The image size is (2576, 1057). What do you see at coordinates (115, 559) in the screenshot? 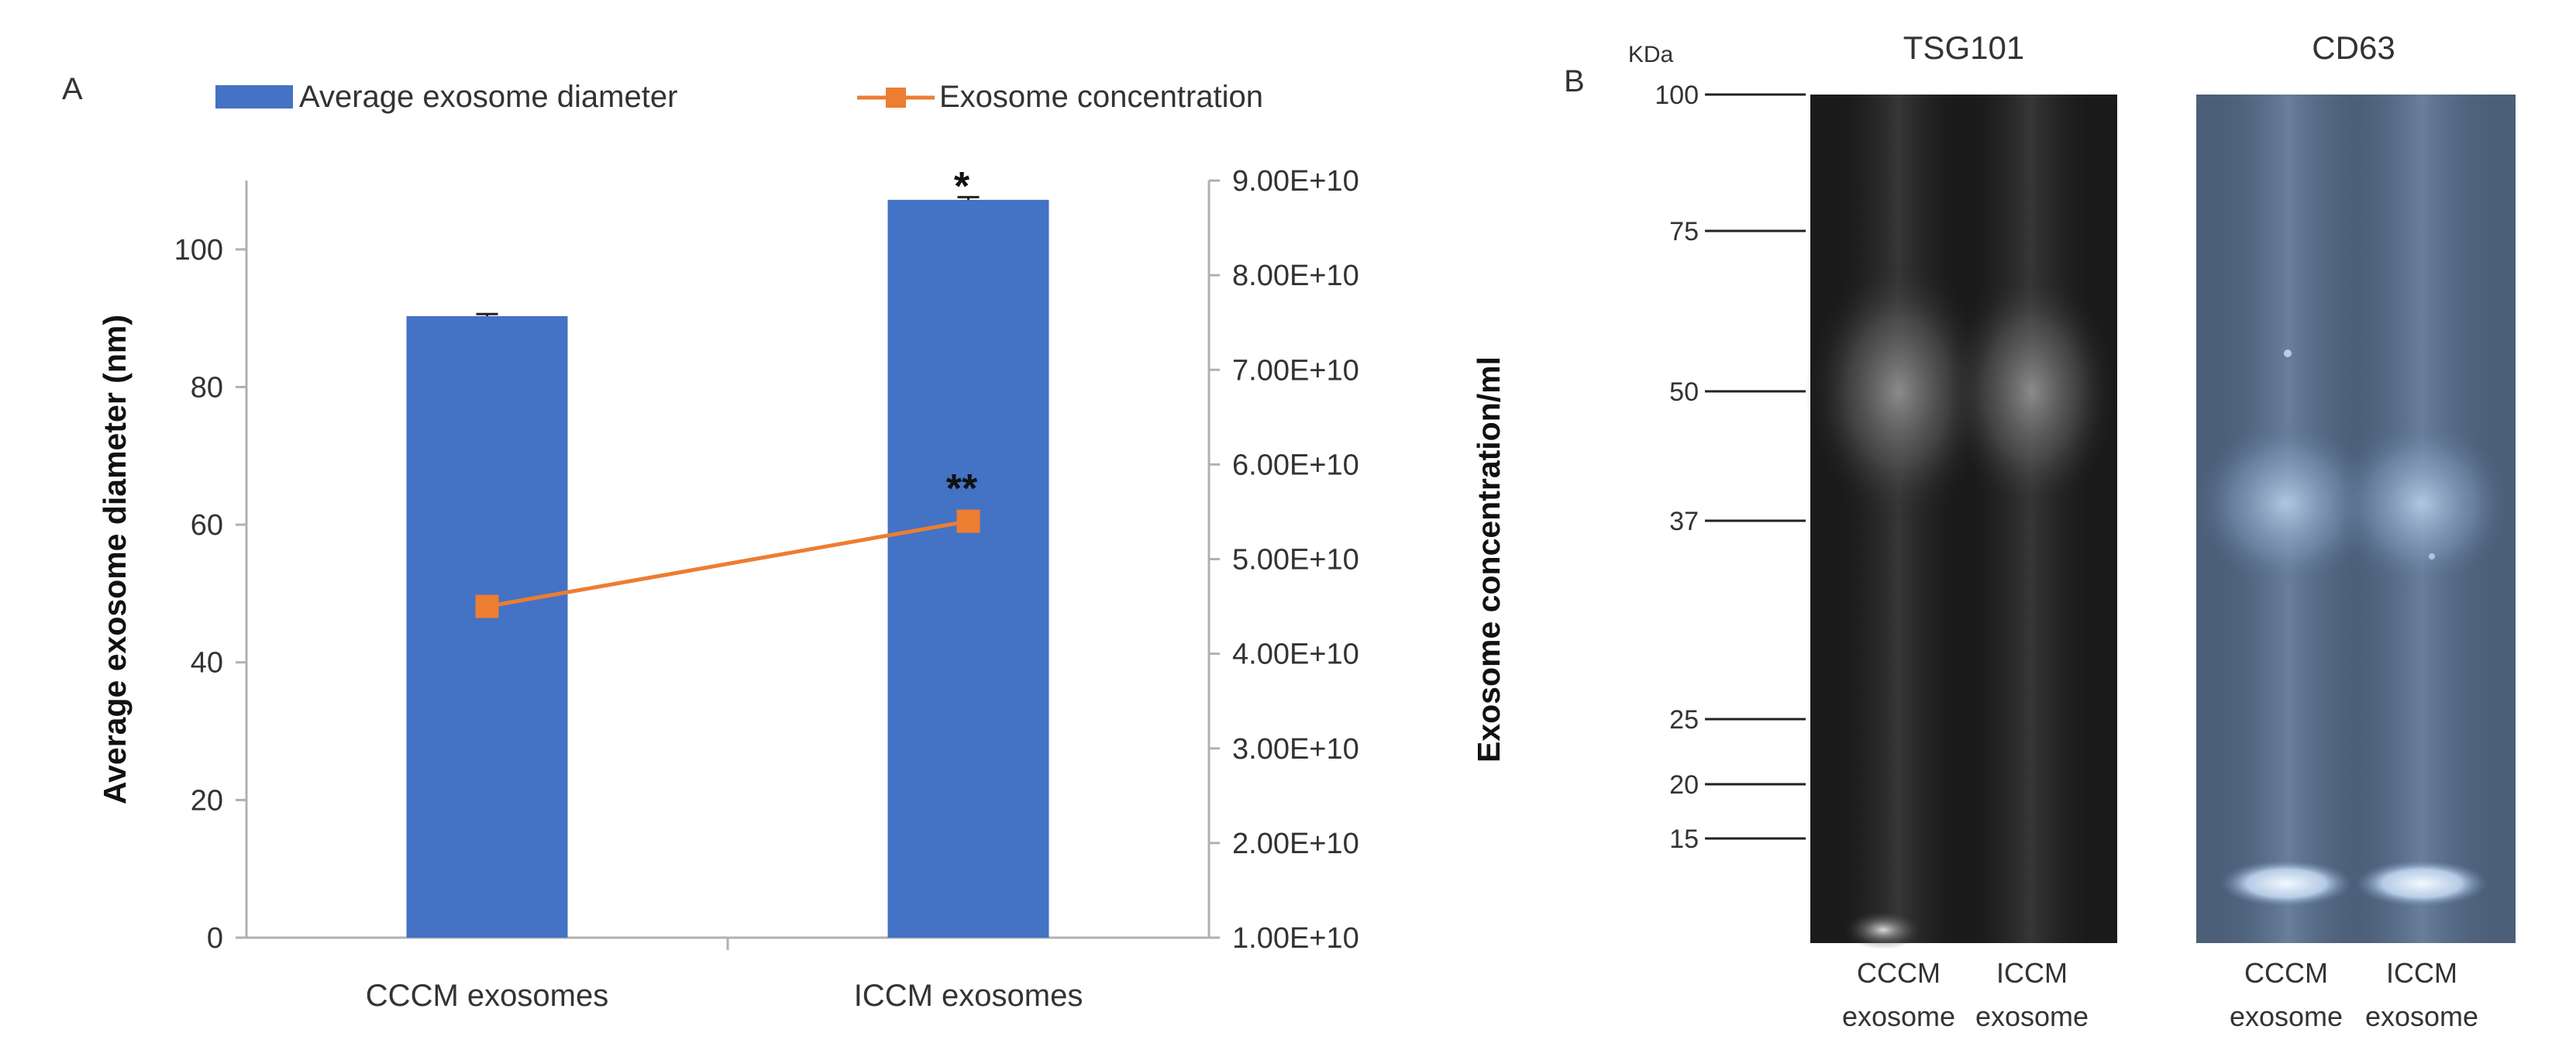
I see `y-axis-title: Average exosome diameter (nm)` at bounding box center [115, 559].